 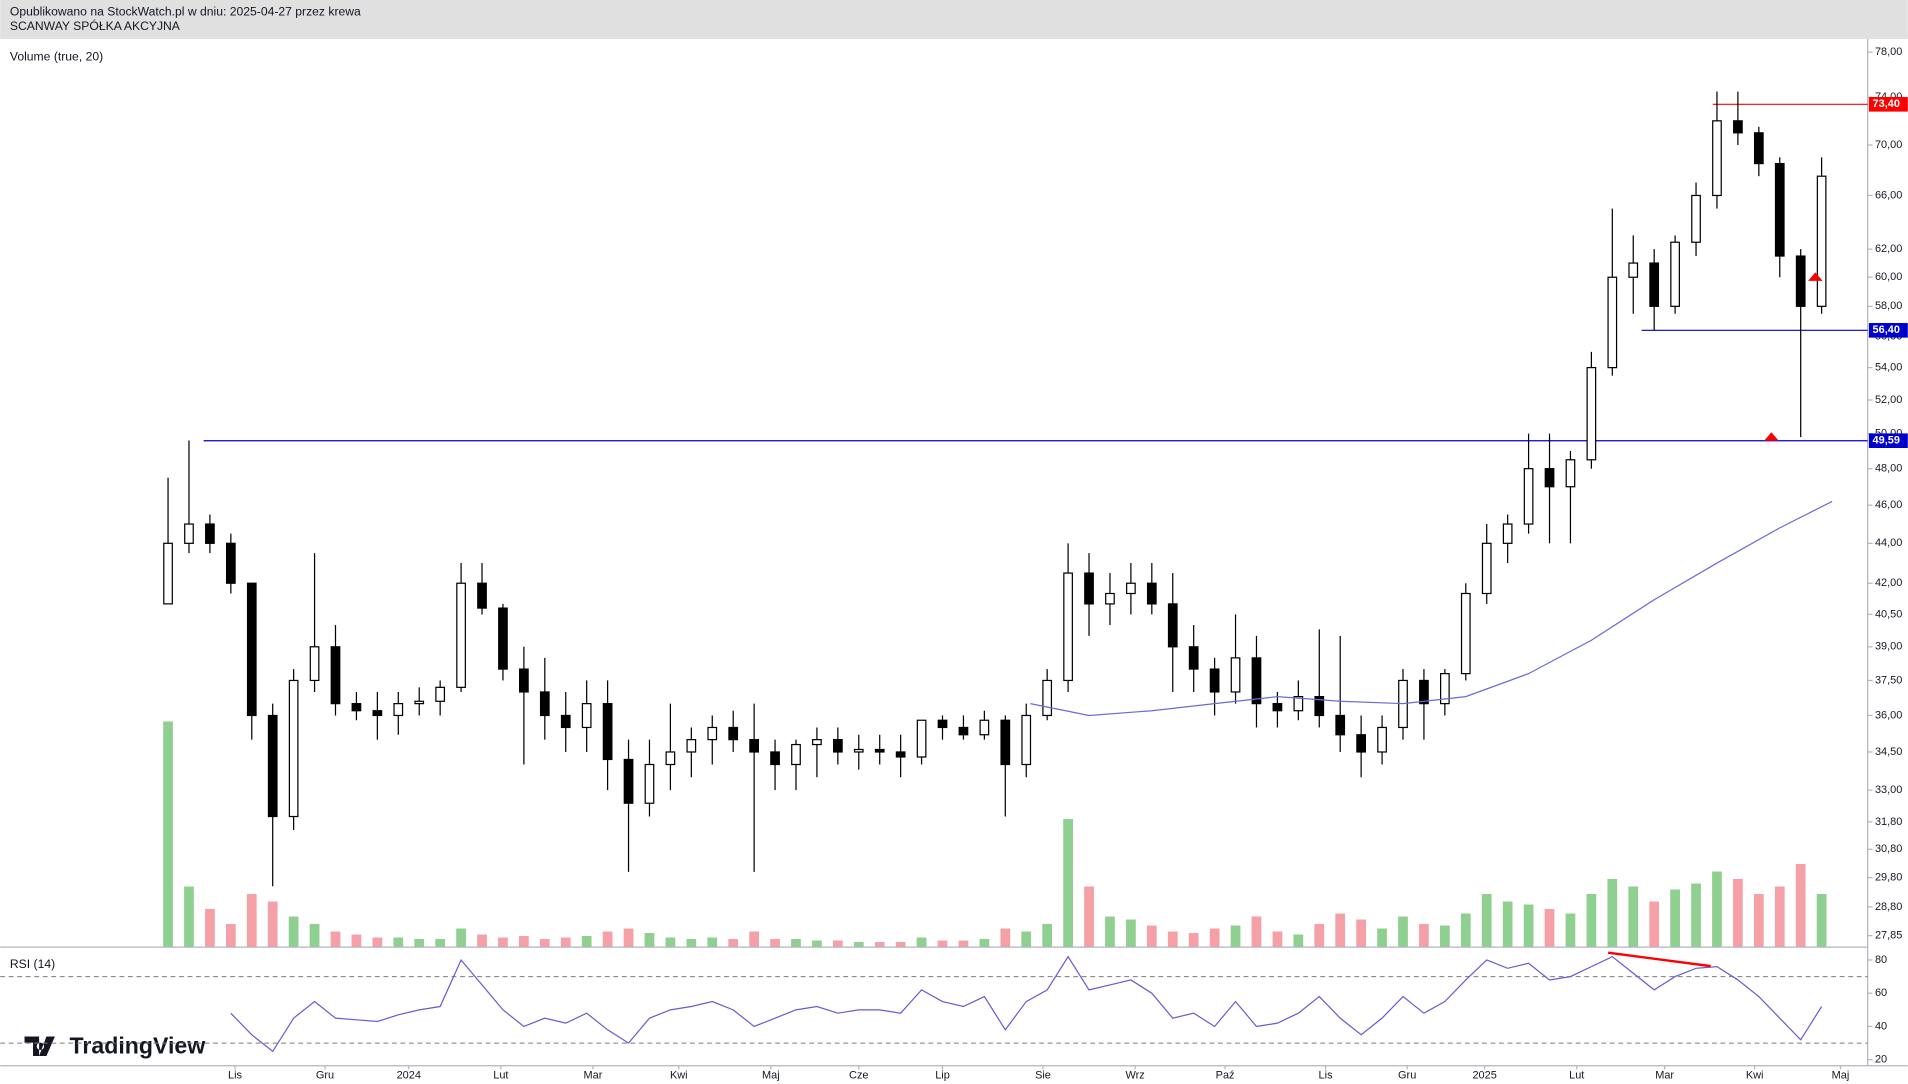 I want to click on y-tick-label: 33,00, so click(x=1888, y=790).